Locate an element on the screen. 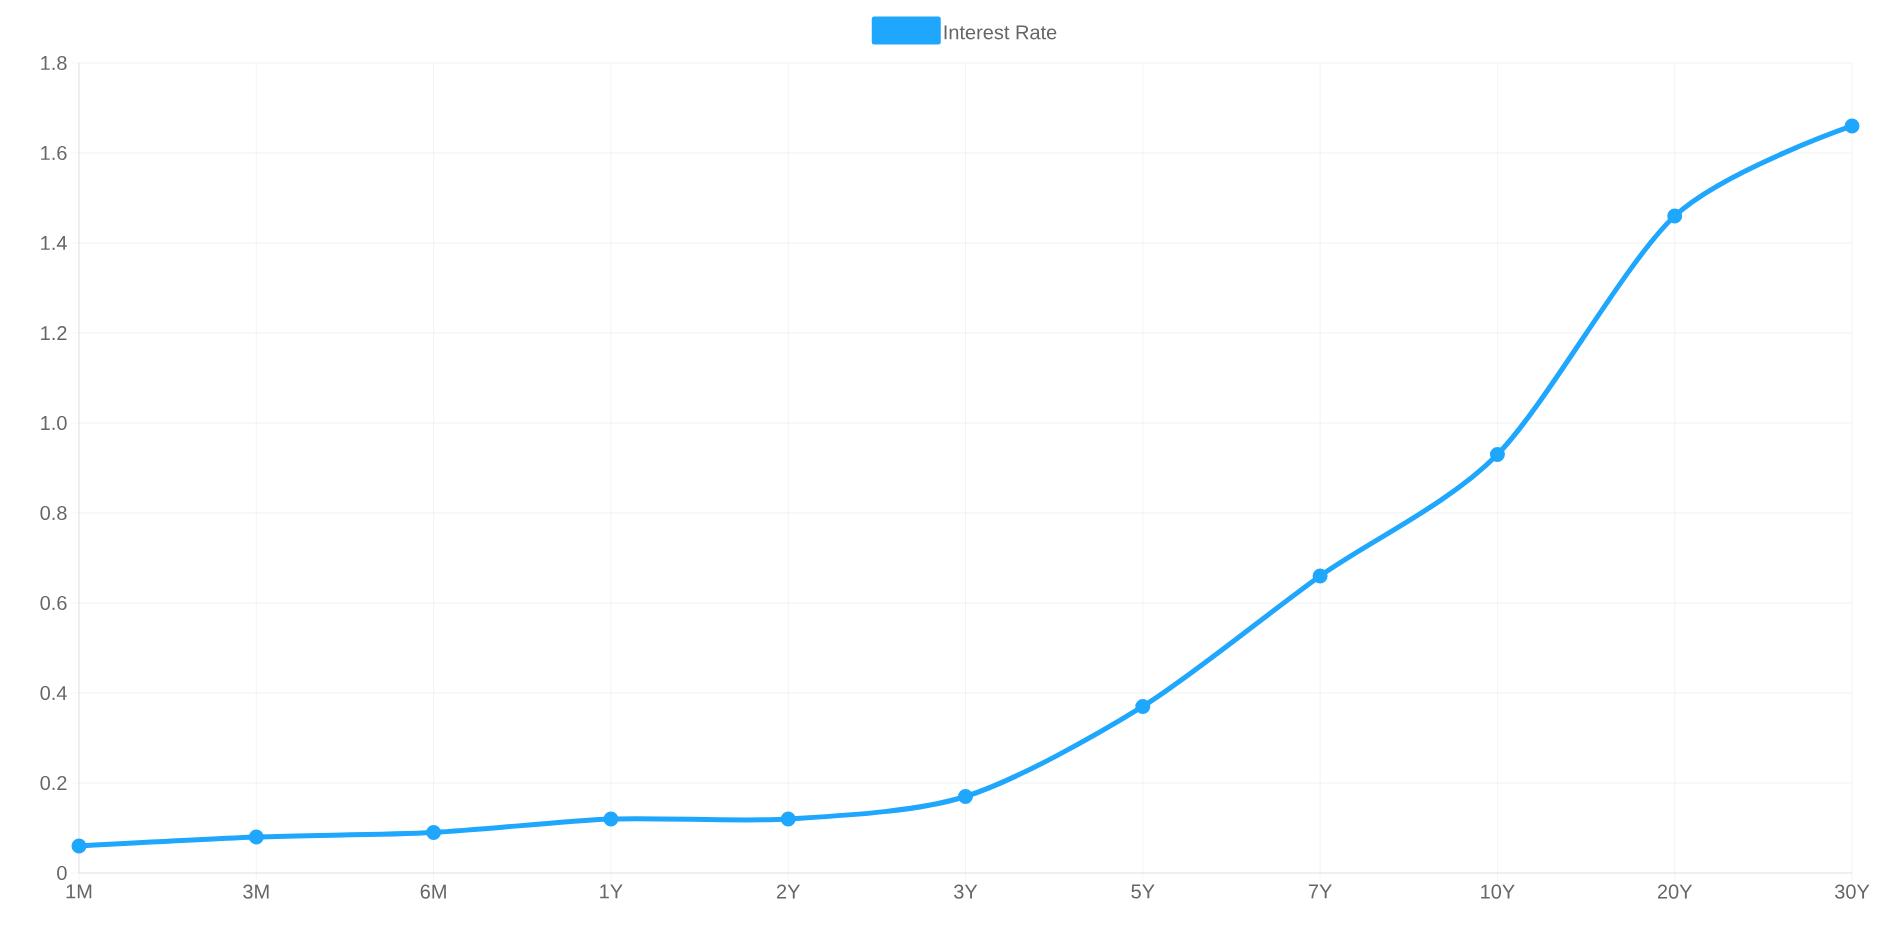 Image resolution: width=1886 pixels, height=931 pixels. y-tick-label: 0.4 is located at coordinates (53, 693).